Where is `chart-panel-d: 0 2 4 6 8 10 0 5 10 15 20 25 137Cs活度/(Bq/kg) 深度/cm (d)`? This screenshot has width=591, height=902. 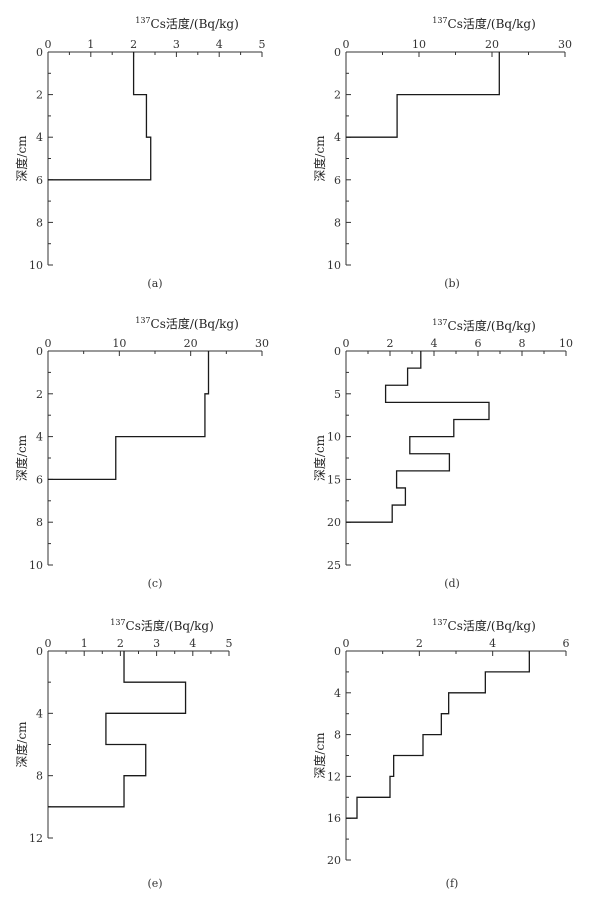 chart-panel-d: 0 2 4 6 8 10 0 5 10 15 20 25 137Cs活度/(Bq/kg) 深度/cm (d) is located at coordinates (442, 454).